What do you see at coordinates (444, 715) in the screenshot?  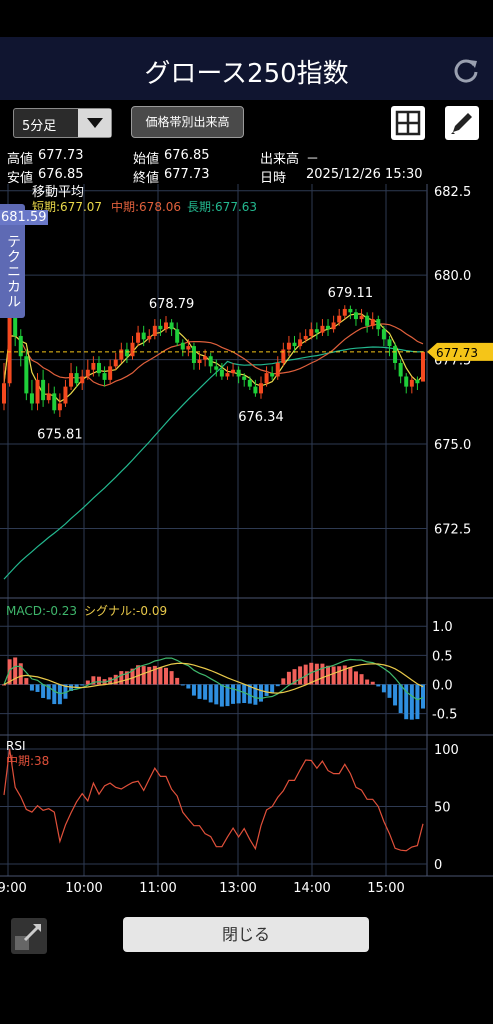 I see `macd-tick-label: -0.5` at bounding box center [444, 715].